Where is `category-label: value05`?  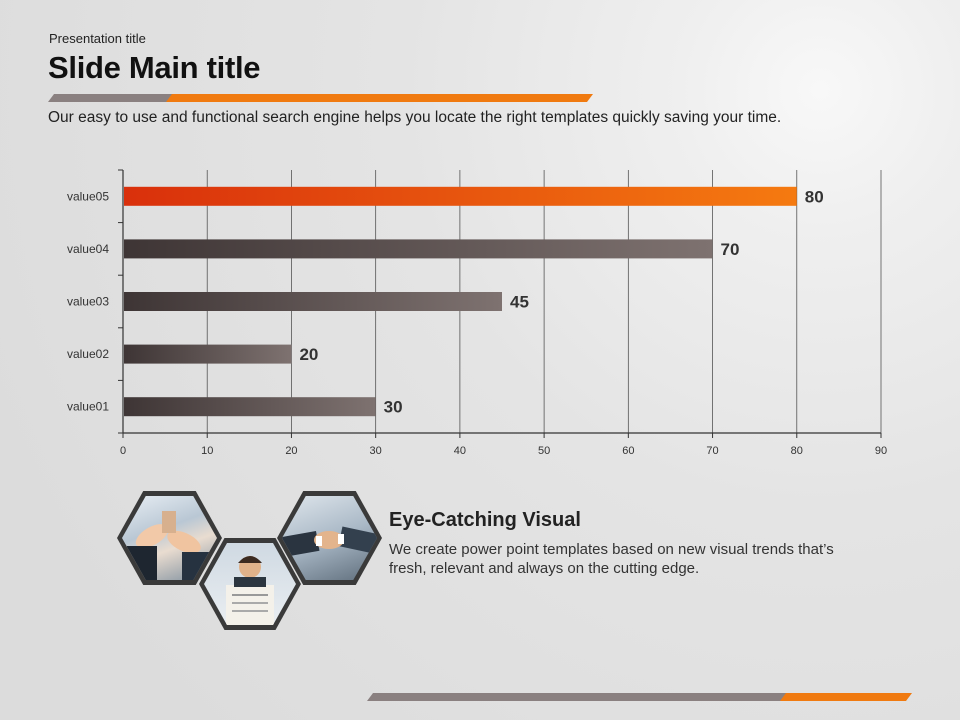 category-label: value05 is located at coordinates (88, 196).